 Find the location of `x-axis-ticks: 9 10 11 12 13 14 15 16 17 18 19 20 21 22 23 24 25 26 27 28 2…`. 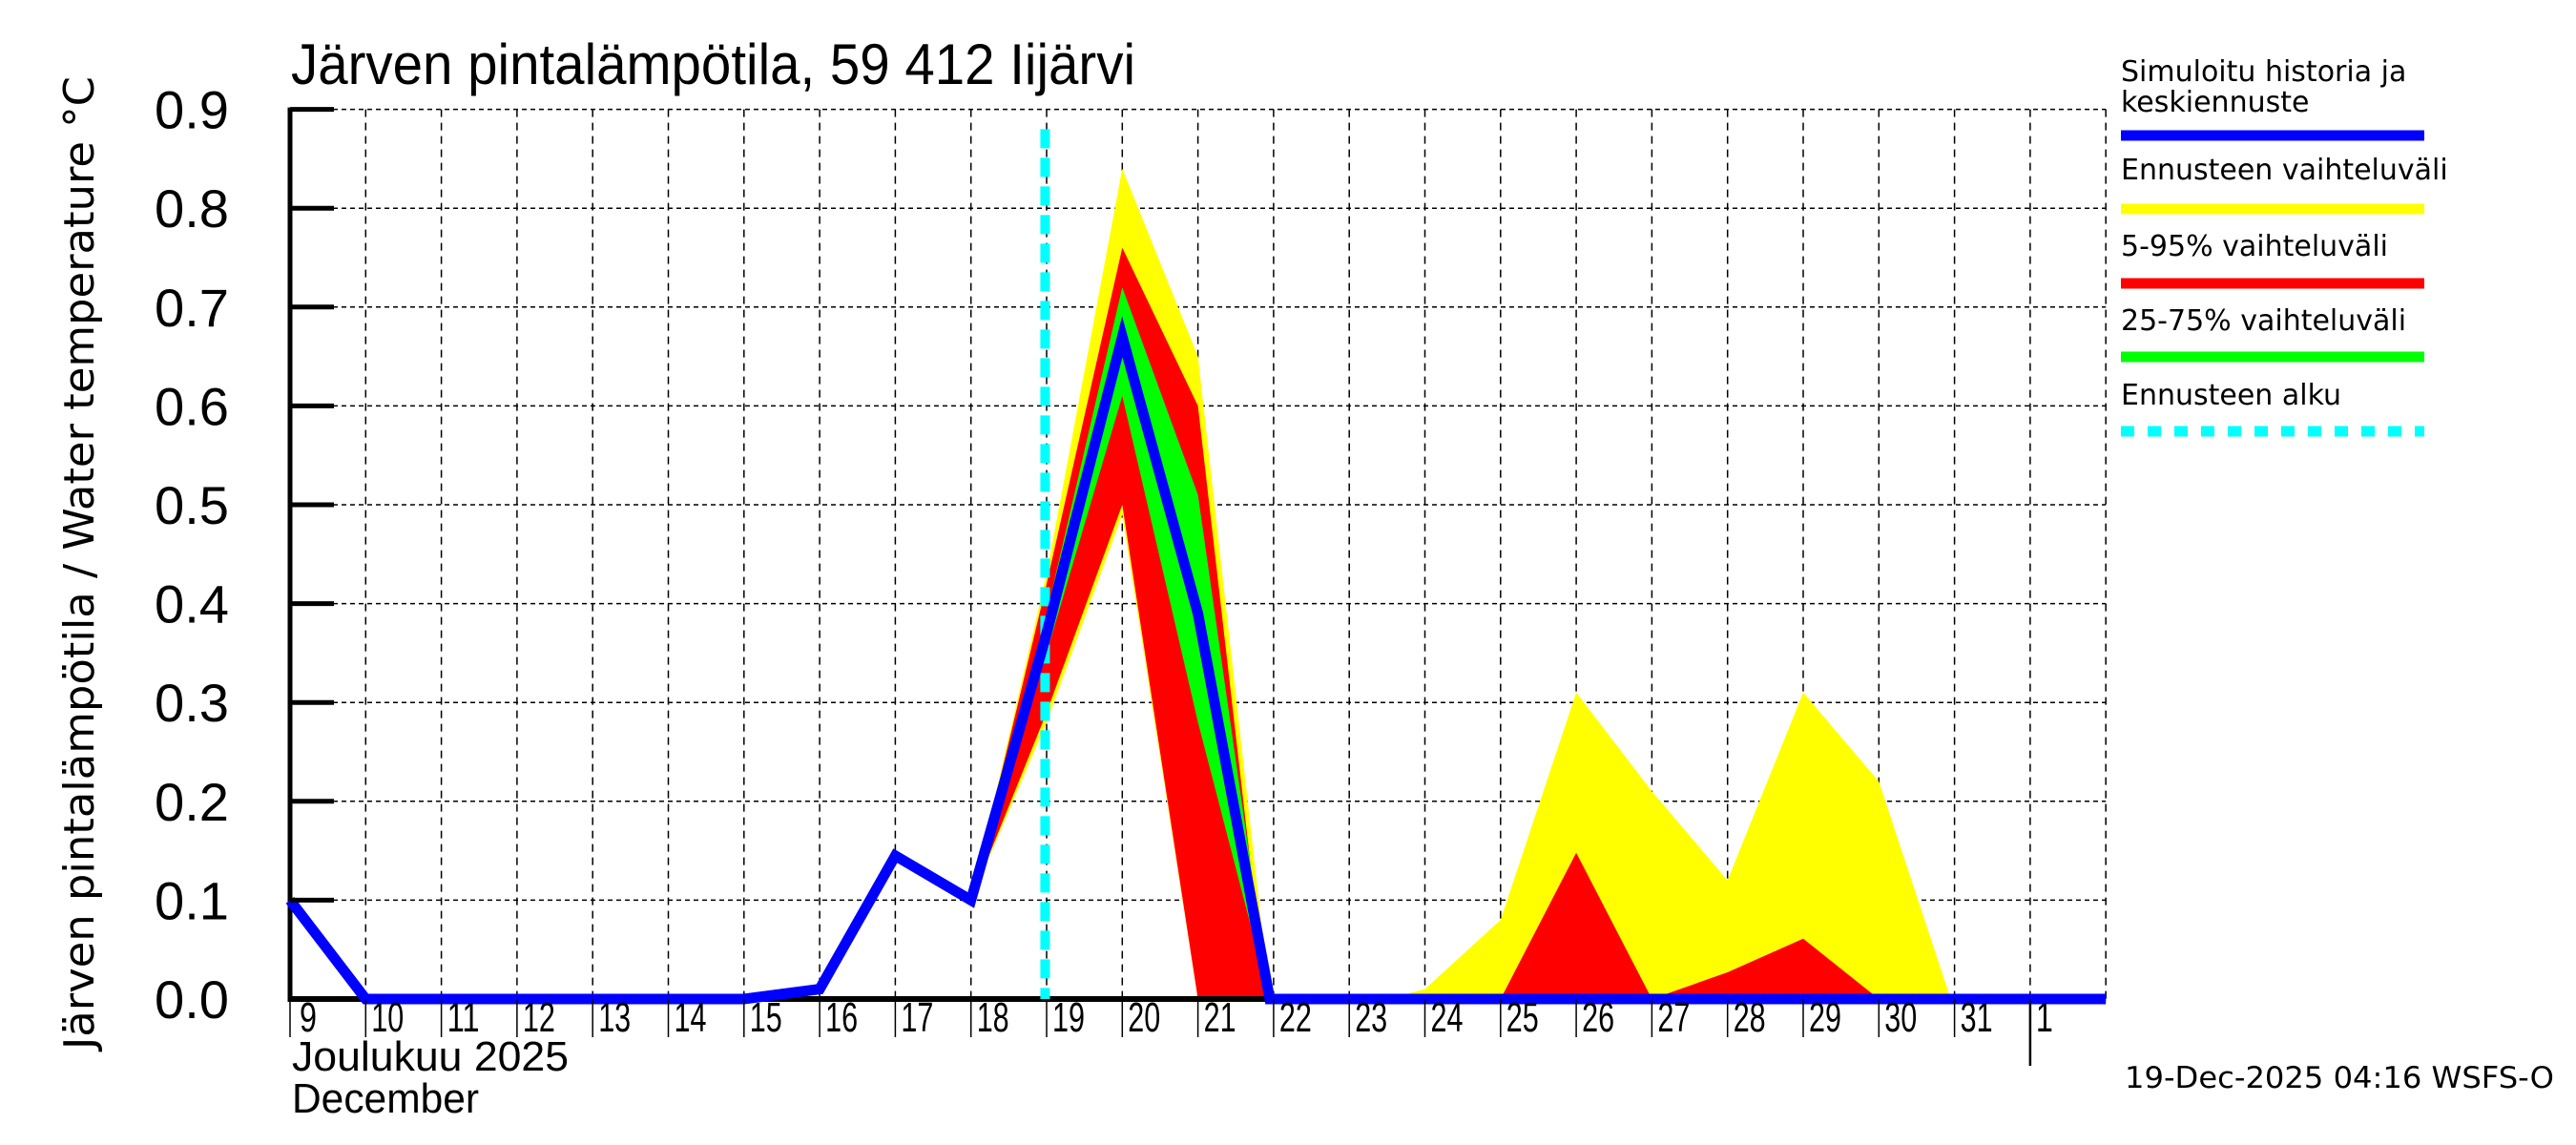

x-axis-ticks: 9 10 11 12 13 14 15 16 17 18 19 20 21 22 23 24 25 26 27 28 2… is located at coordinates (1171, 1018).